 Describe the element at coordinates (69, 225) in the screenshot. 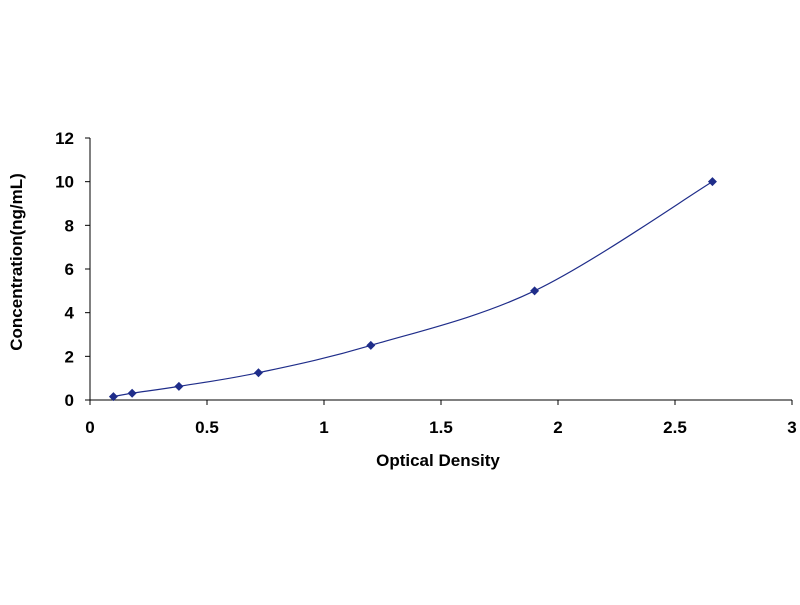

I see `y-tick-label: 8` at that location.